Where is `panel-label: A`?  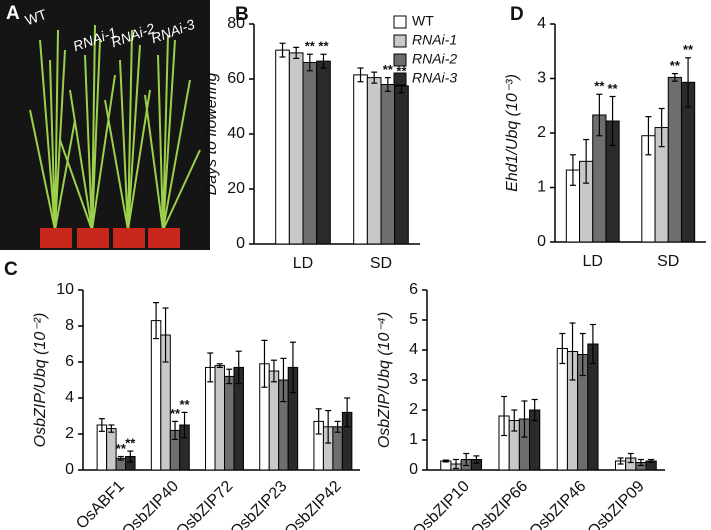 panel-label: A is located at coordinates (13, 13).